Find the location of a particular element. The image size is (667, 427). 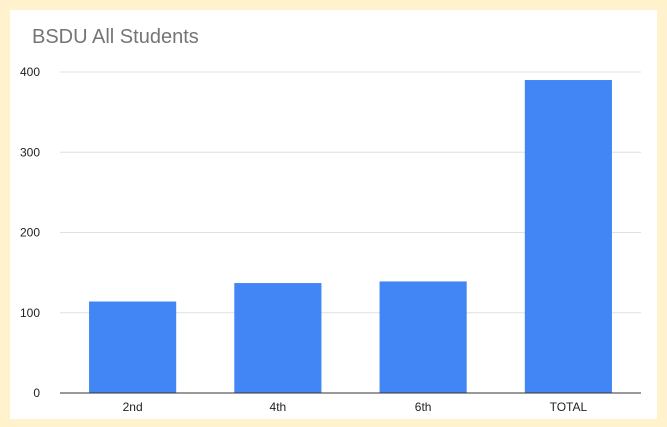

bar-total is located at coordinates (568, 237).